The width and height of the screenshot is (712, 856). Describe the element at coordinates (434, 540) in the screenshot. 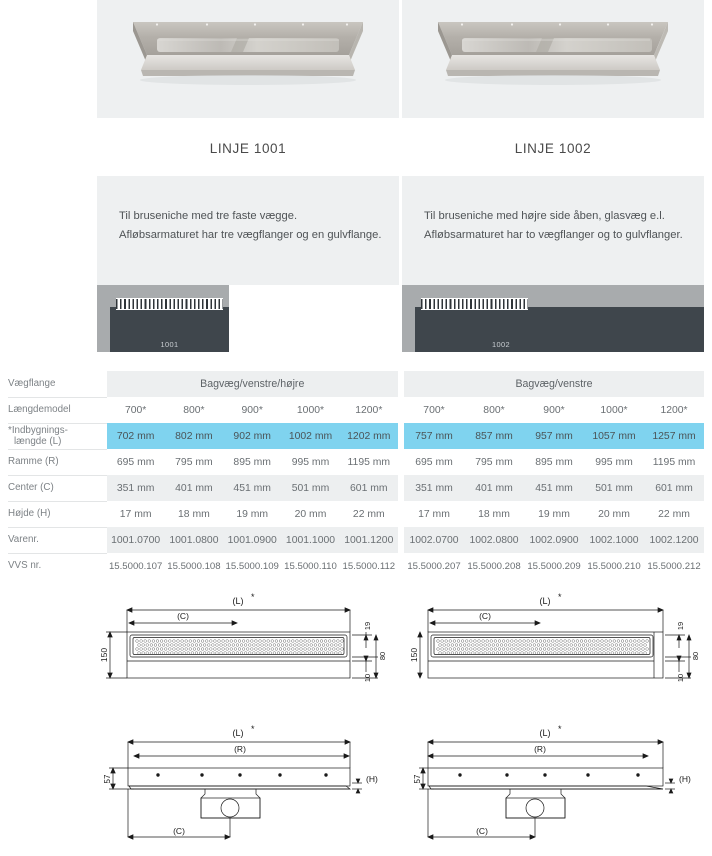

I see `table-cell: 1002.0700` at that location.